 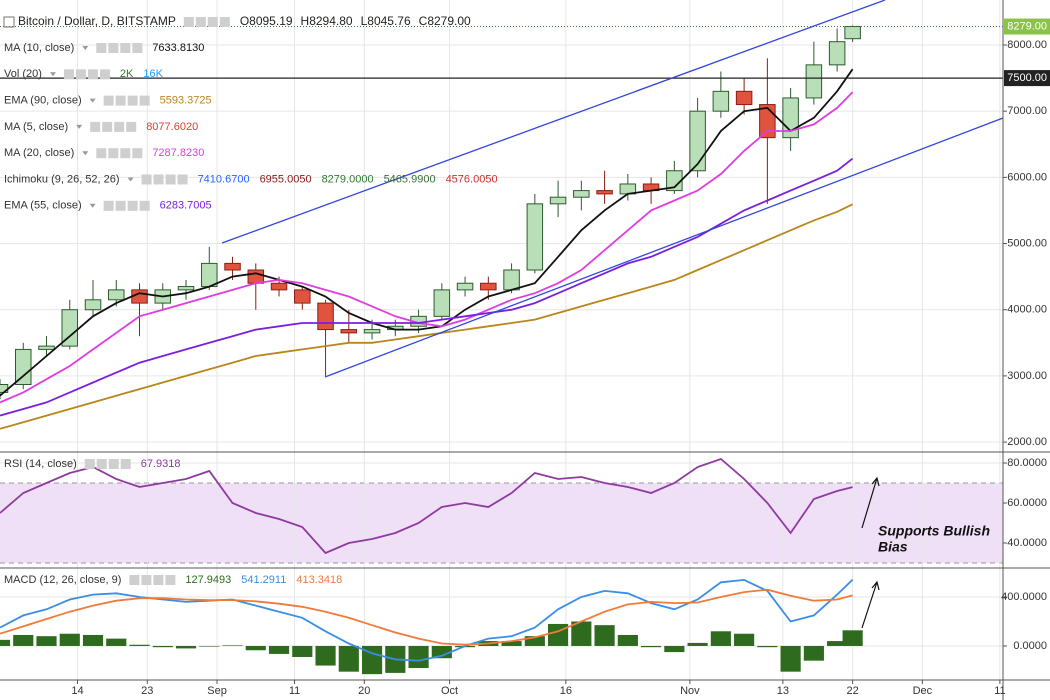 I want to click on legend-value: 7633.8130, so click(x=178, y=48).